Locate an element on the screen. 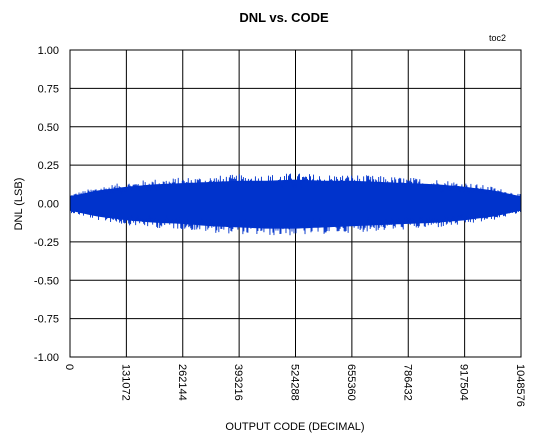 This screenshot has height=439, width=533. y-tick-label: 0.00 is located at coordinates (48, 205).